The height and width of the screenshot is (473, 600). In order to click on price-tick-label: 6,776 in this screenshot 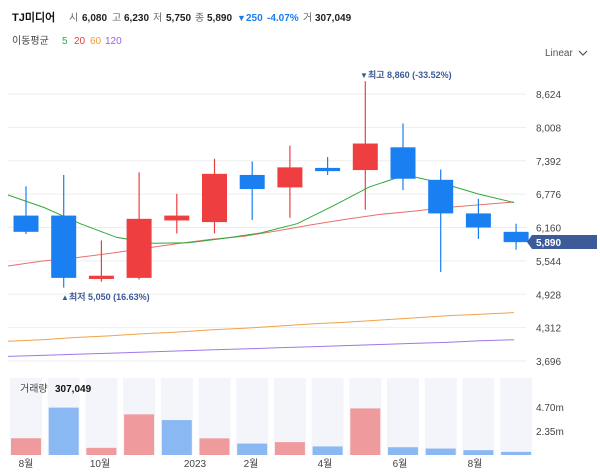, I will do `click(548, 195)`.